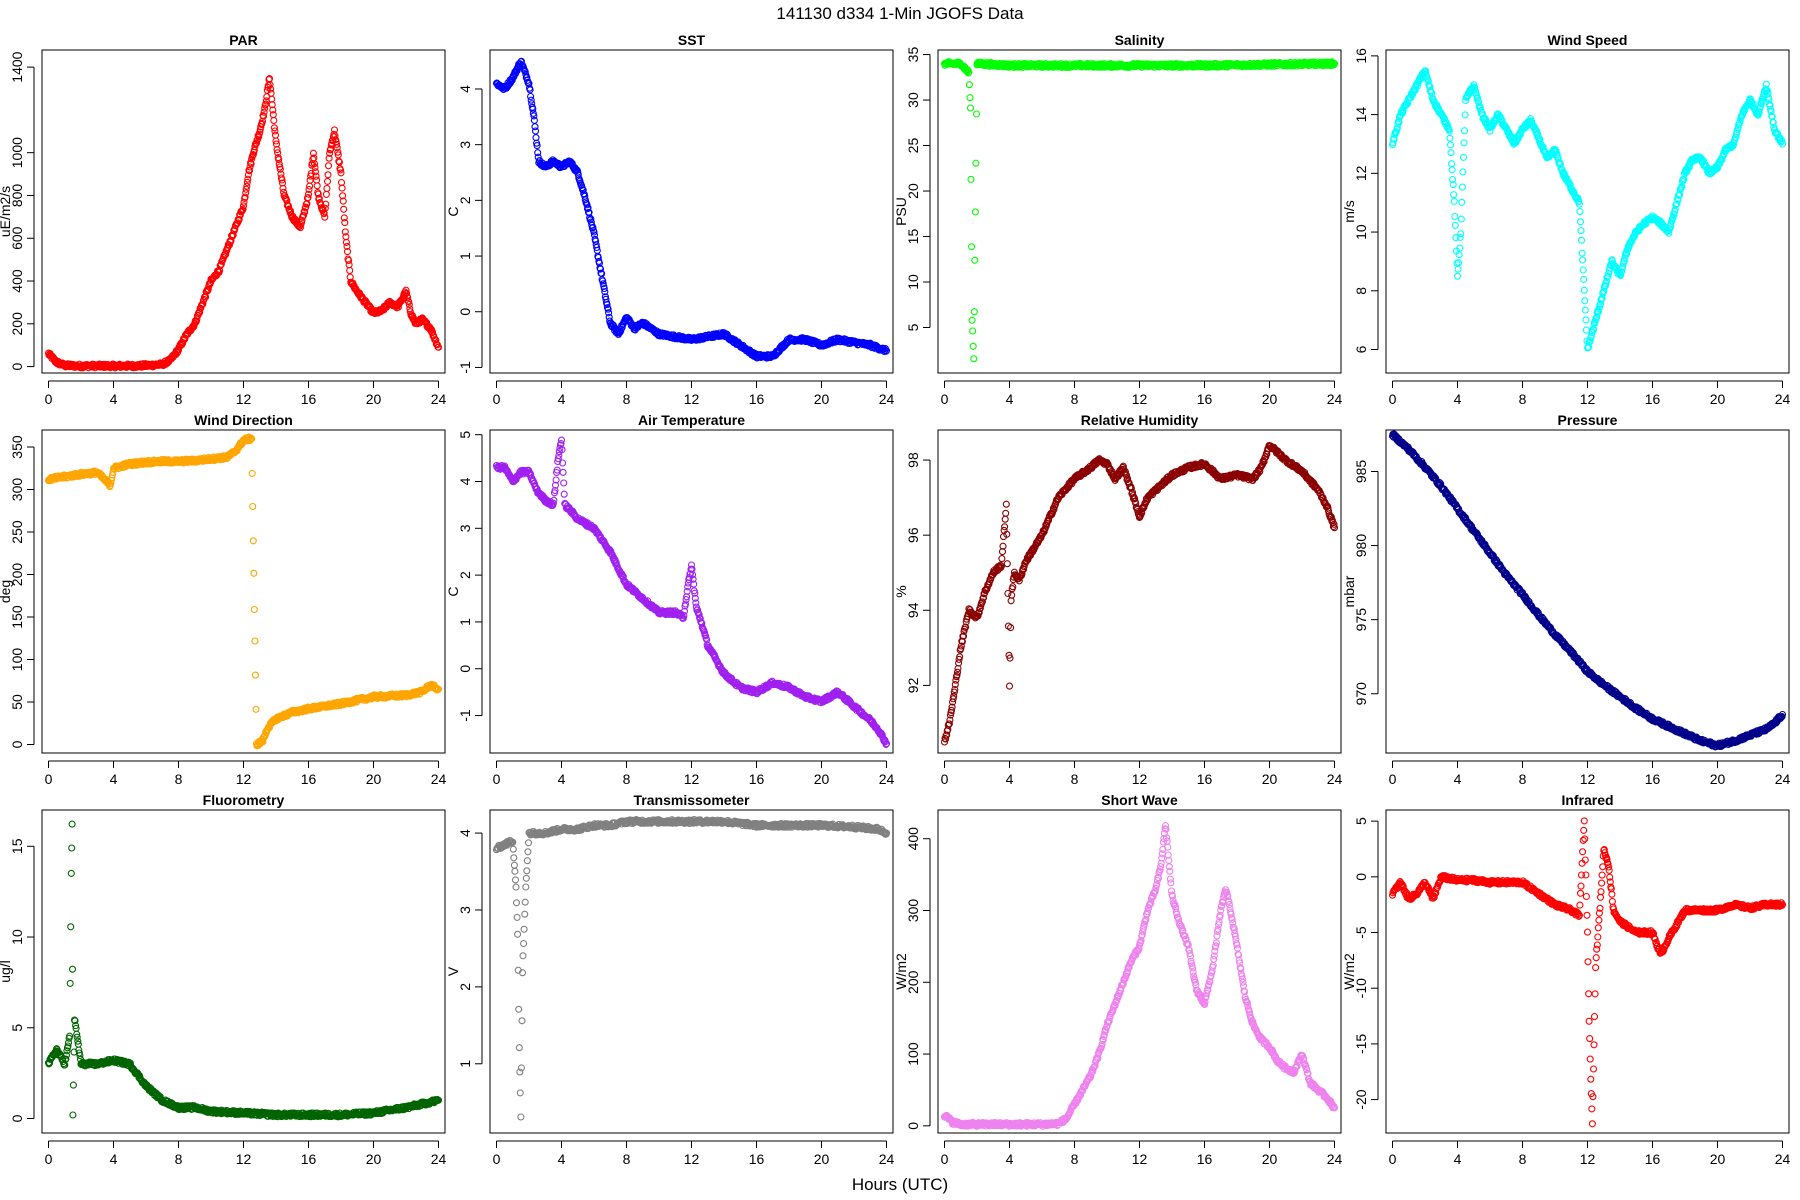 Image resolution: width=1800 pixels, height=1200 pixels. What do you see at coordinates (465, 89) in the screenshot?
I see `y-tick-label: 4` at bounding box center [465, 89].